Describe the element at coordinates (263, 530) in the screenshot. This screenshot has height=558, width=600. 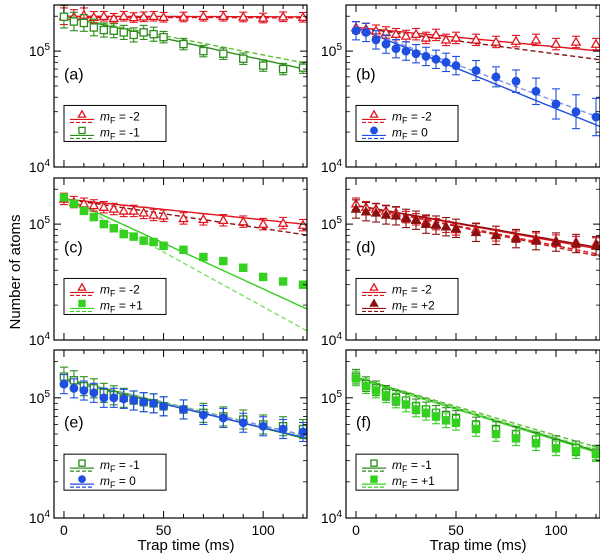
I see `x-tick-label: 100` at that location.